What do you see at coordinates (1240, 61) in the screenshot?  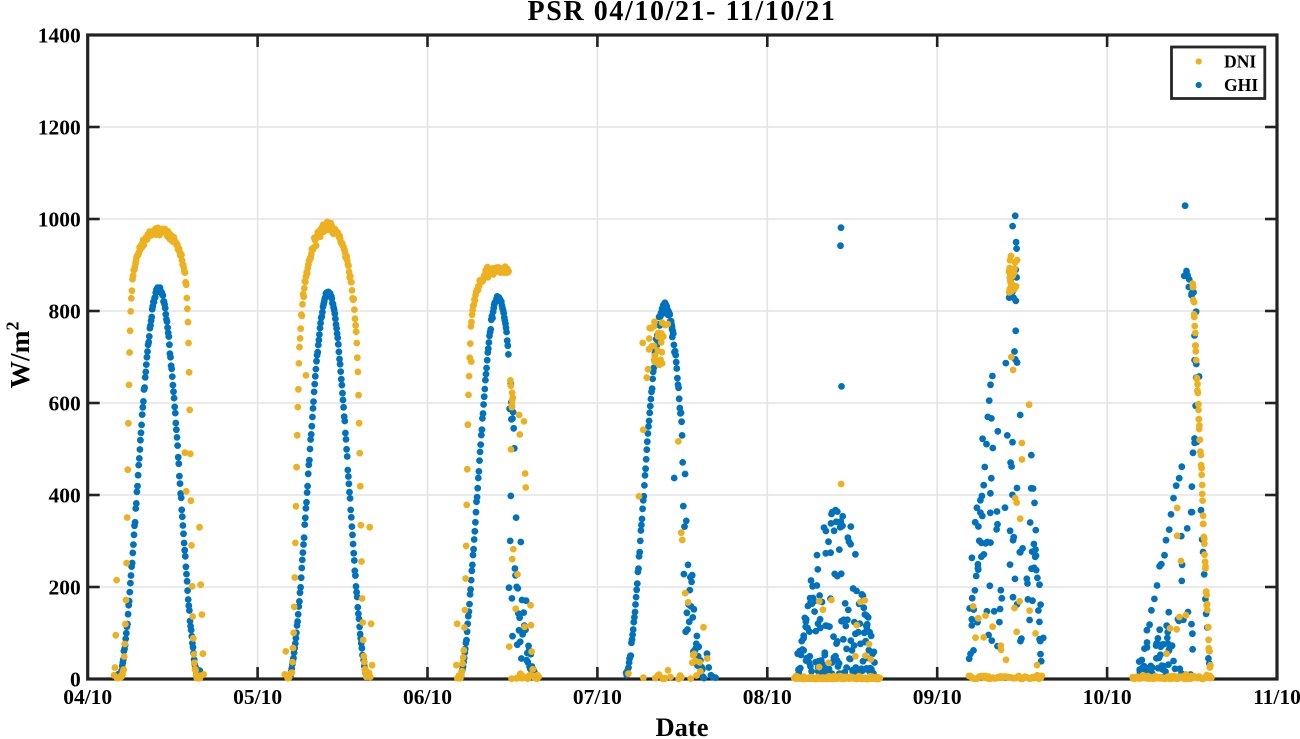 I see `svg-text: DNI` at bounding box center [1240, 61].